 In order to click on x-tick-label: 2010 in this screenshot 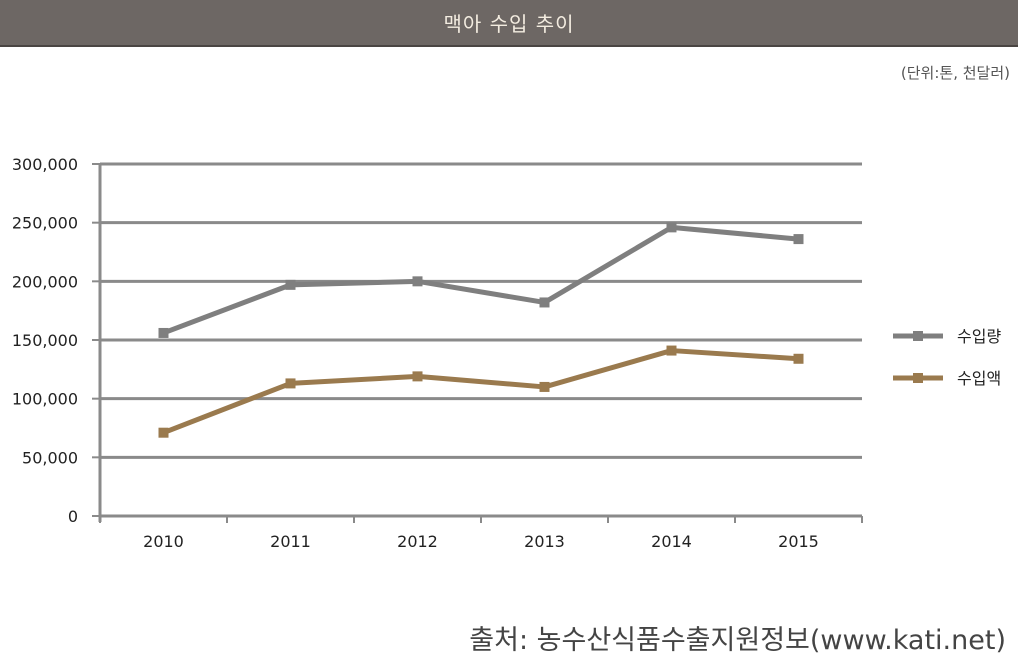, I will do `click(163, 541)`.